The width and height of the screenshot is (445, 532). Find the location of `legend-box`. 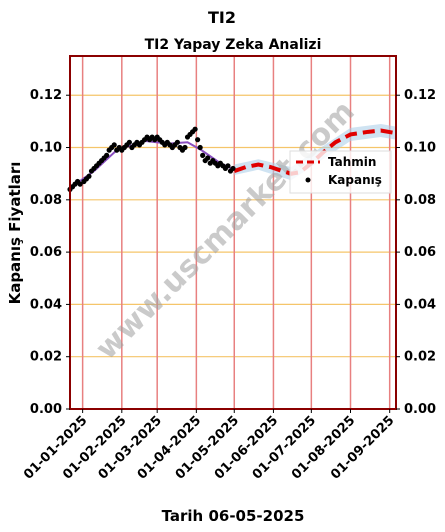

legend-box is located at coordinates (340, 172).